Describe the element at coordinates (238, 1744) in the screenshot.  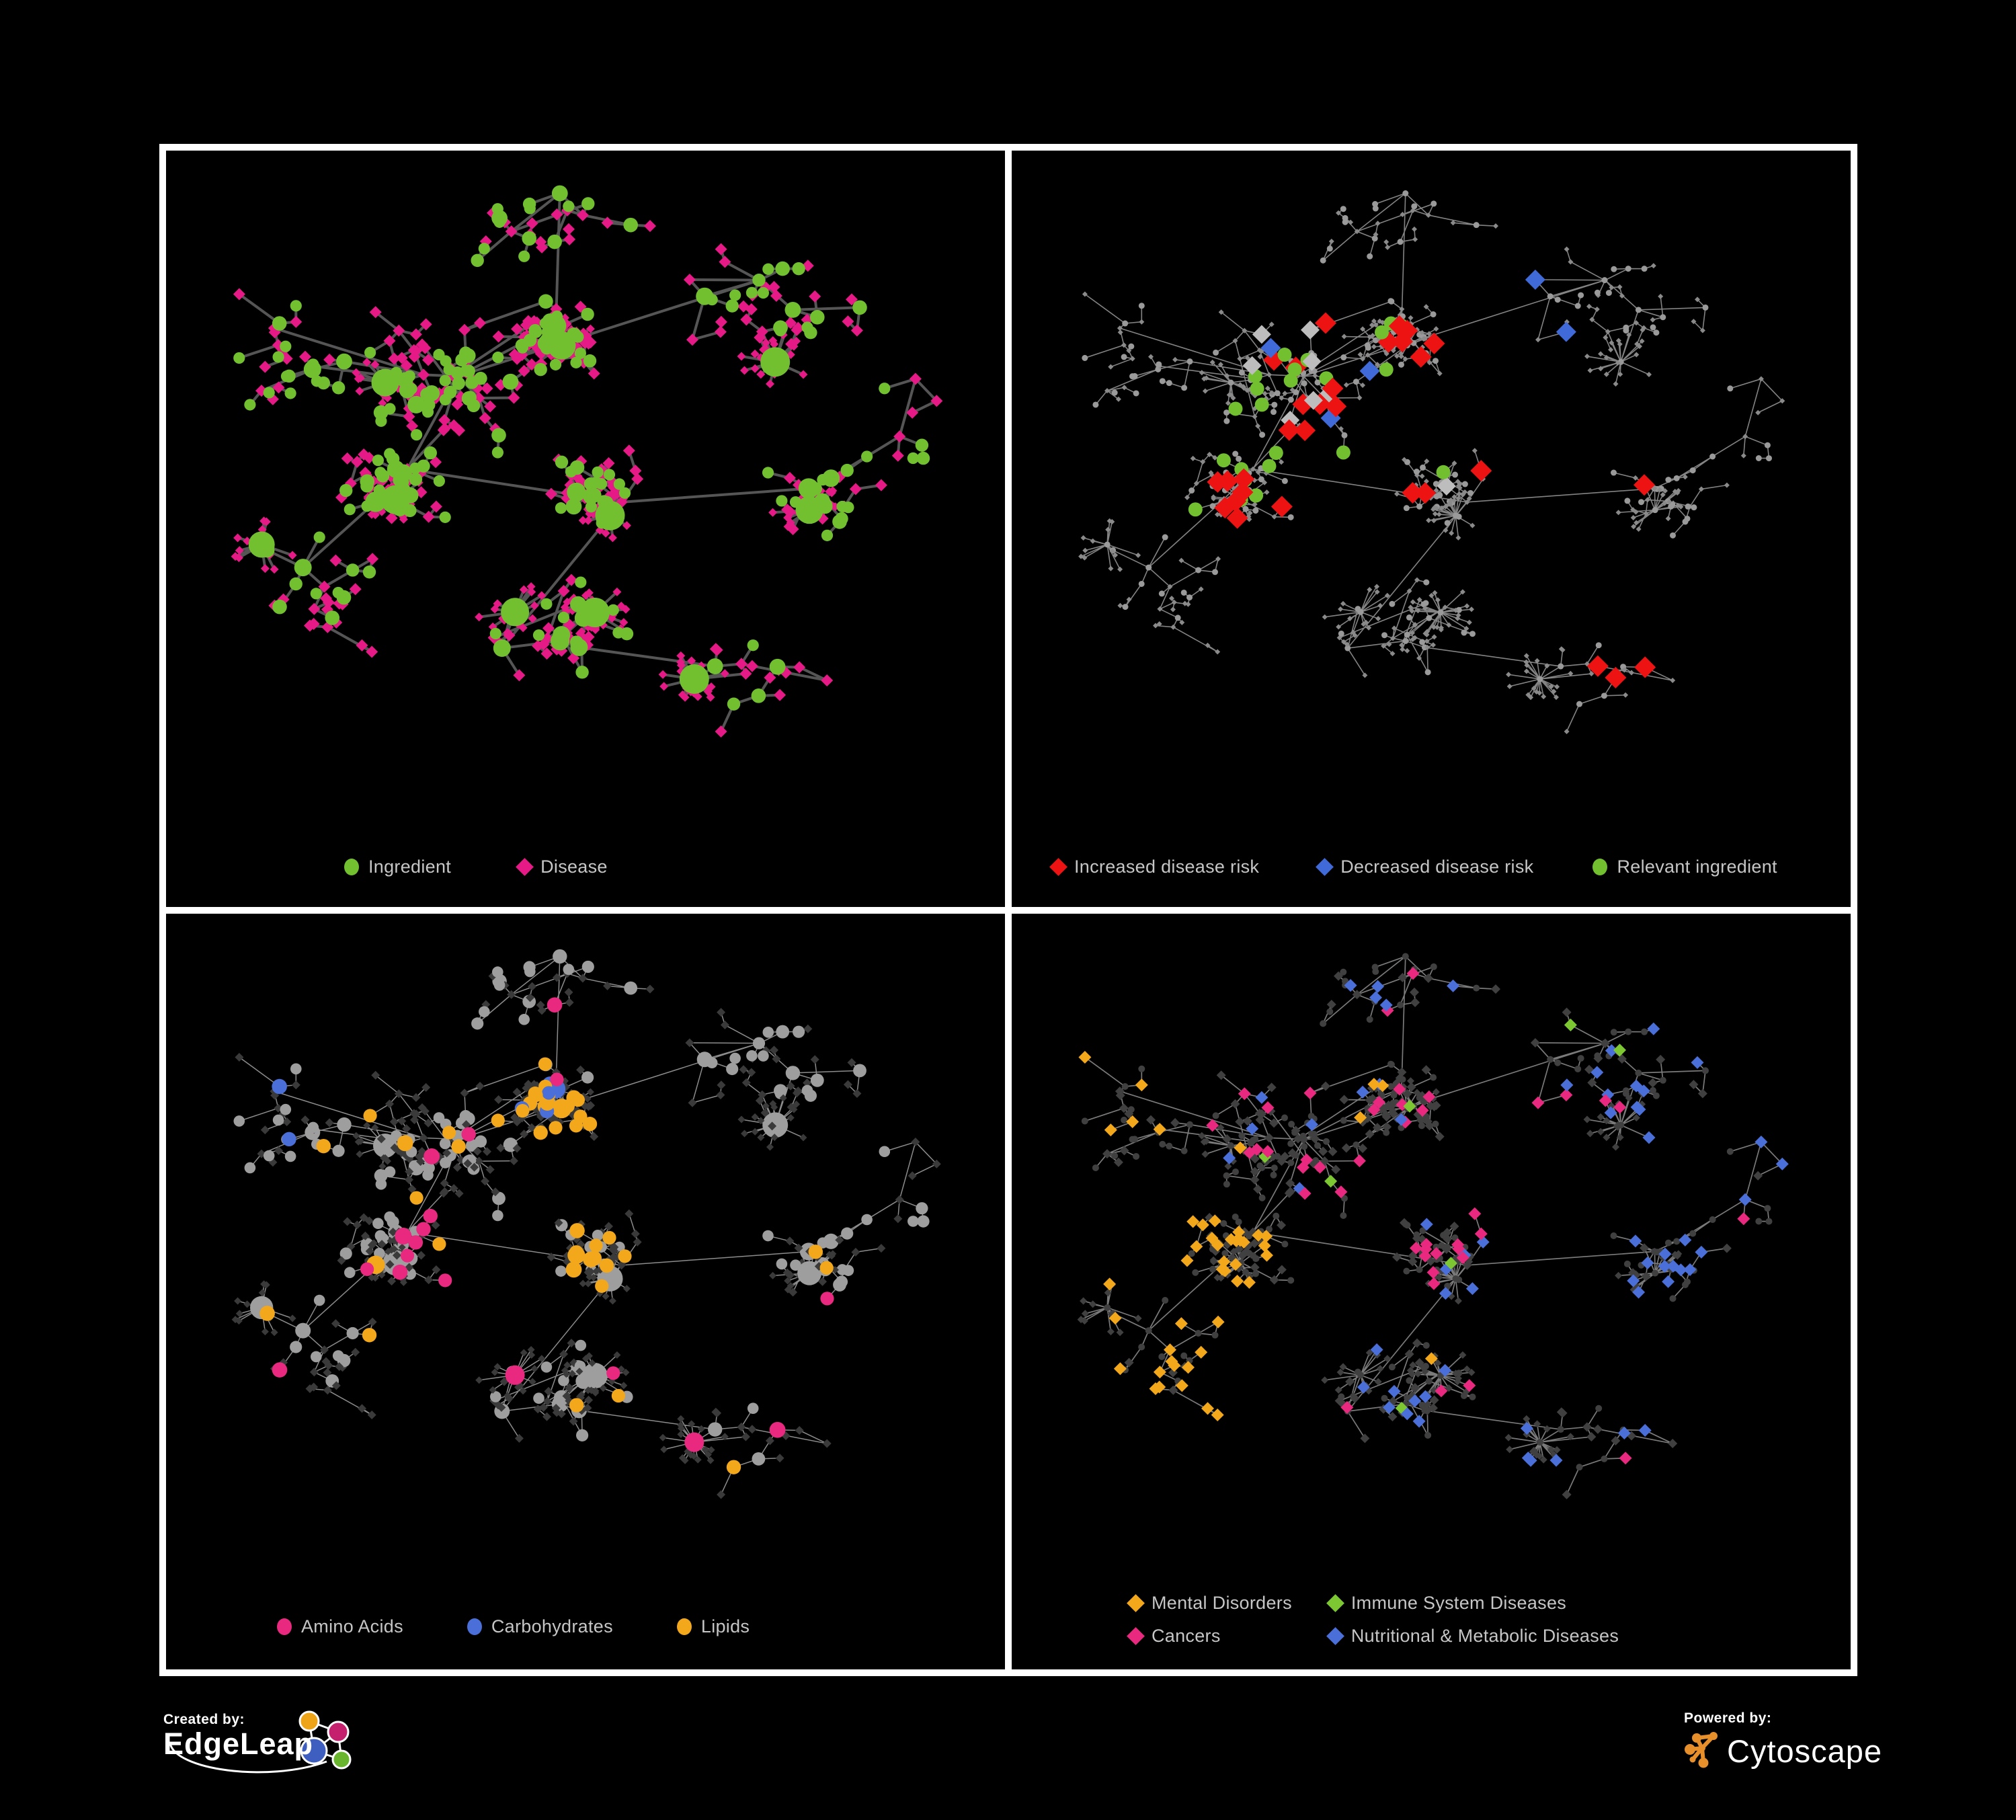
I see `edgeleap-wordmark: EdgeLeap` at that location.